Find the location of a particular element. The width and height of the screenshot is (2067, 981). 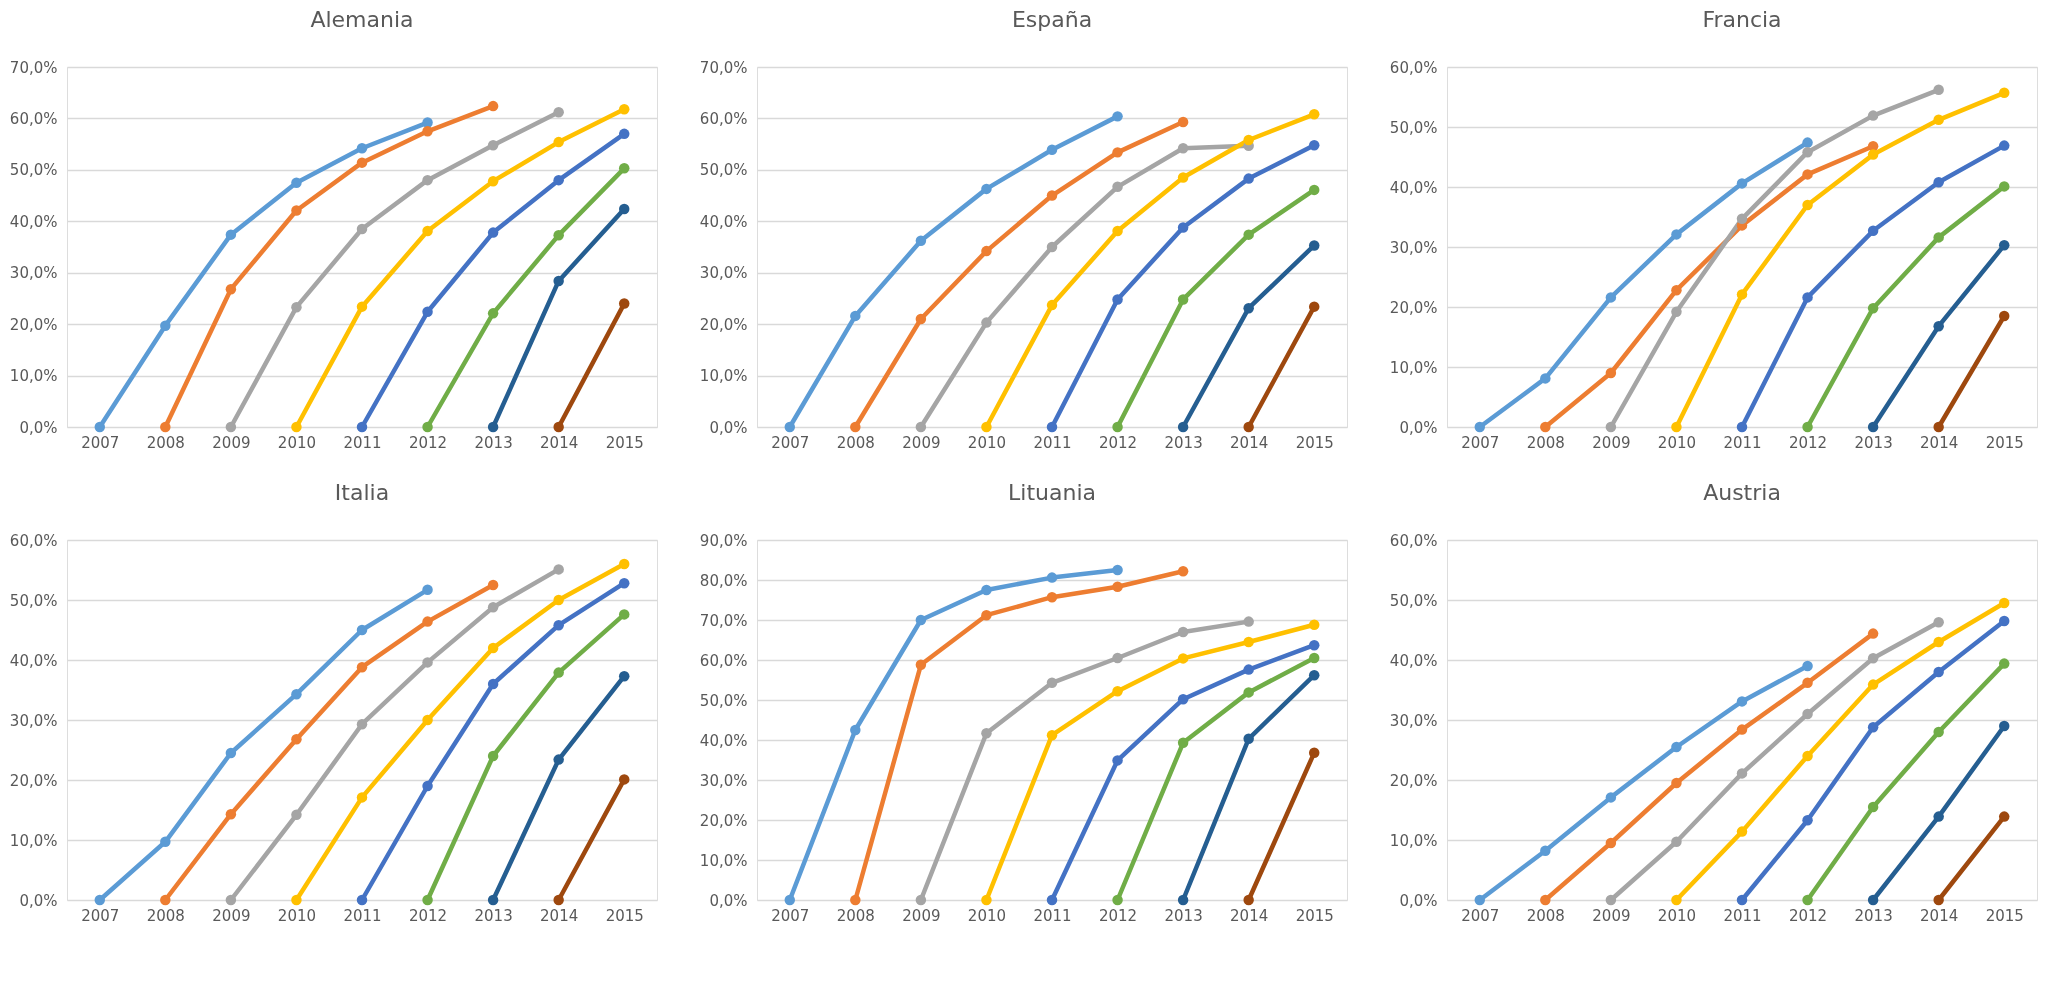

y-tick-label: 60,0% is located at coordinates (33, 540).